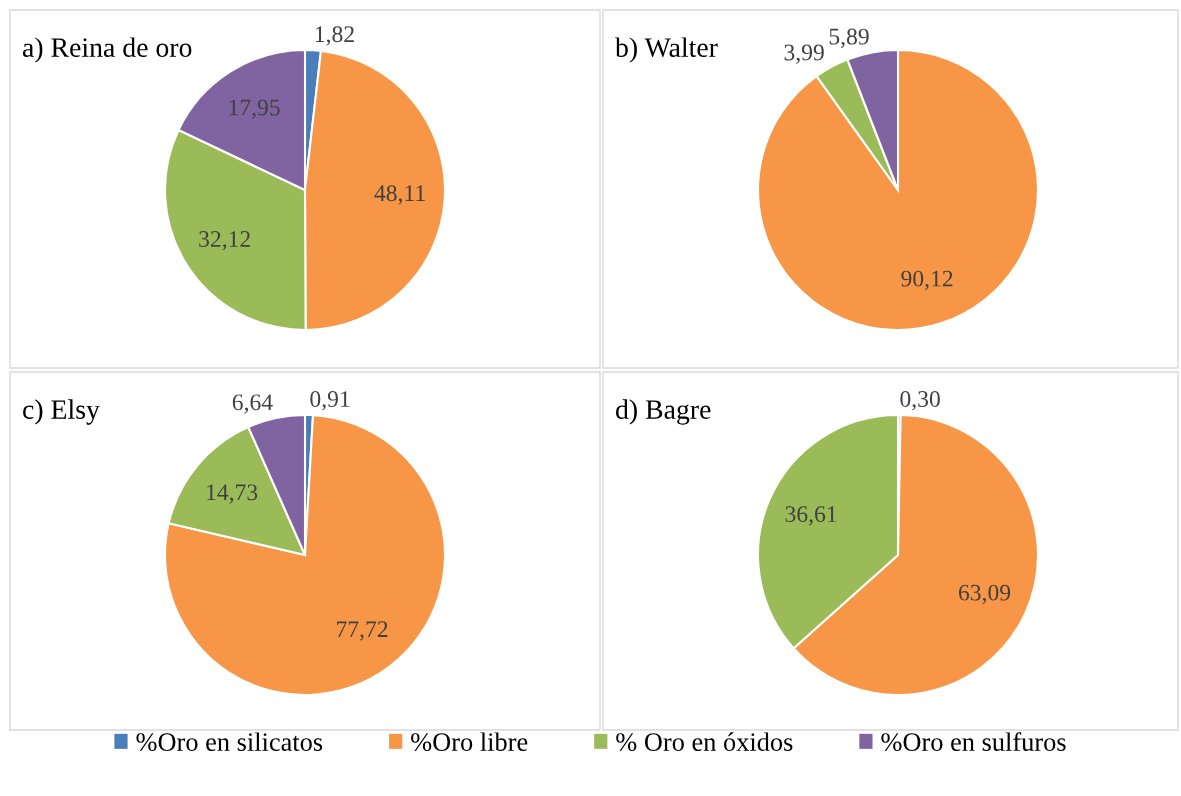 The height and width of the screenshot is (796, 1181). I want to click on legend-label: %Oro libre, so click(469, 742).